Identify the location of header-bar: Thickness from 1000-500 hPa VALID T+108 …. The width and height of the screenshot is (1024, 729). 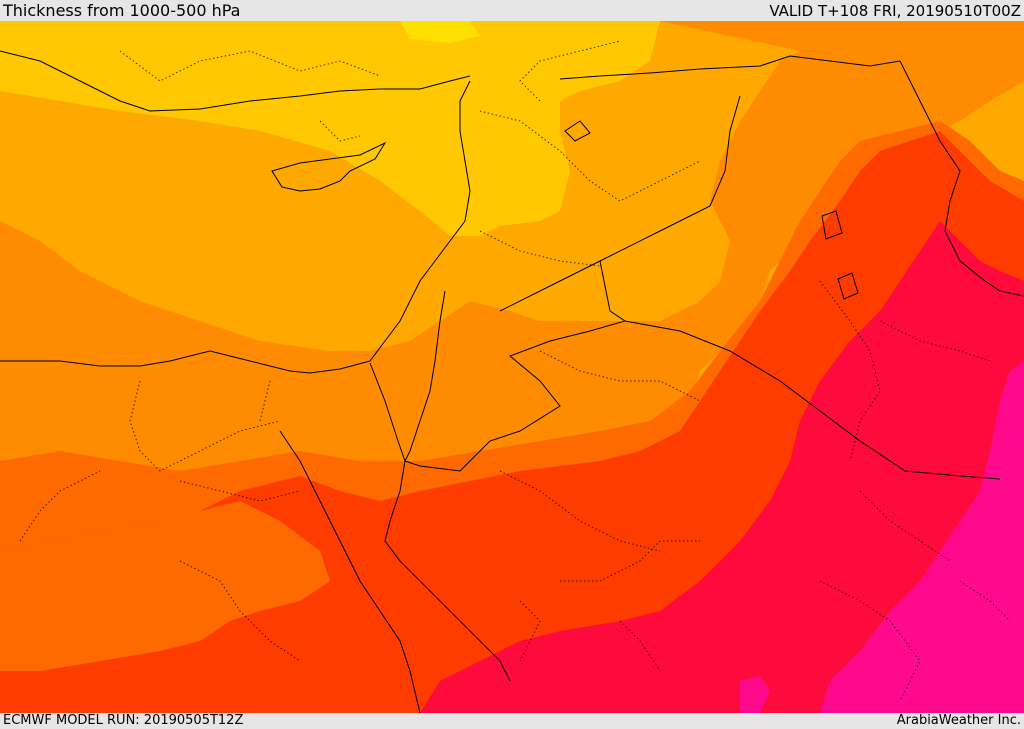
(512, 10).